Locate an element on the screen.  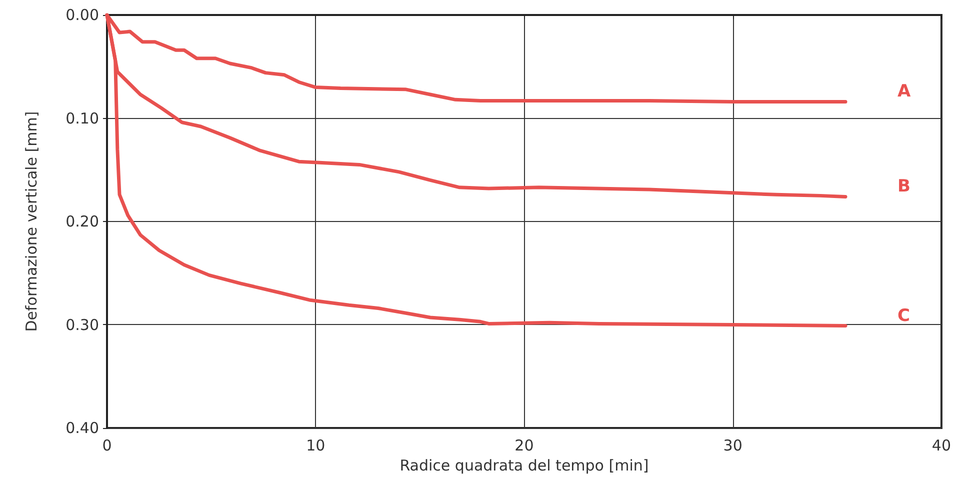
text: A is located at coordinates (904, 92).